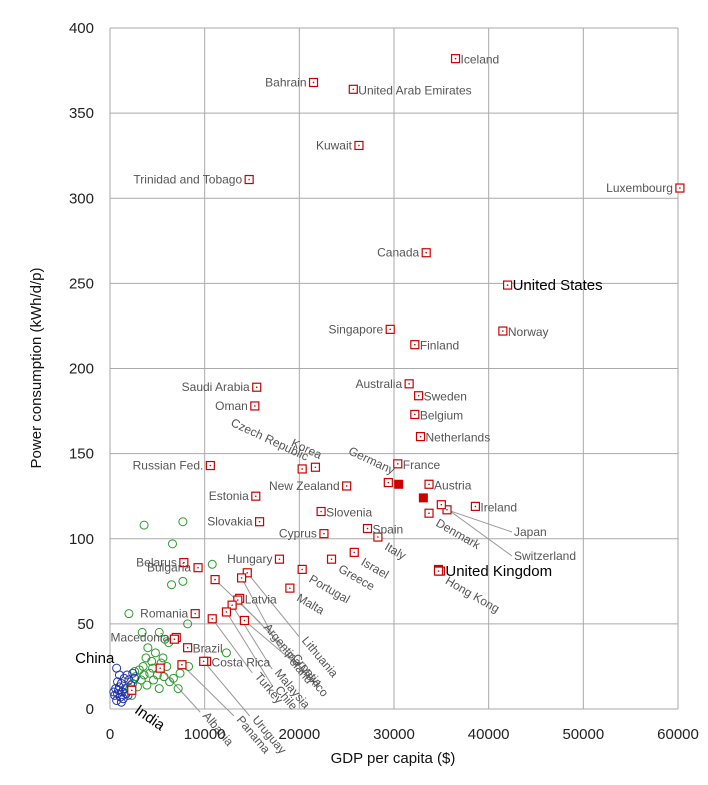 Image resolution: width=708 pixels, height=785 pixels. I want to click on y-axis-label: Power consumption (kWh/d/p), so click(36, 368).